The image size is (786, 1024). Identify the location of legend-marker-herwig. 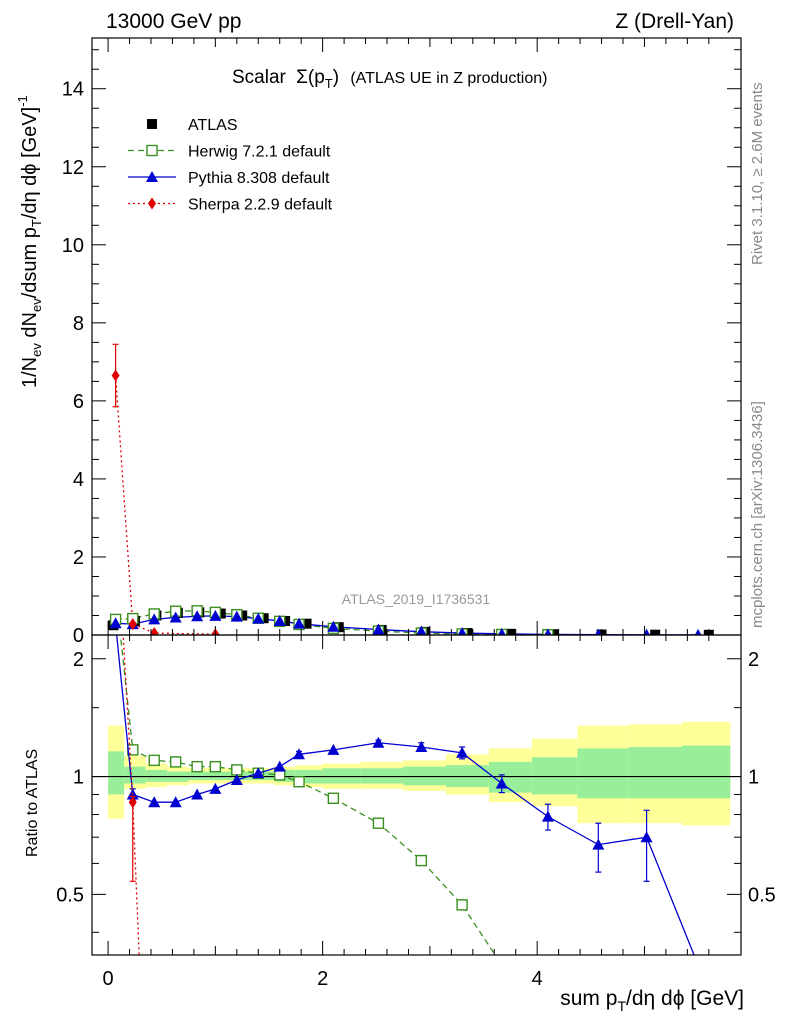
(152, 150).